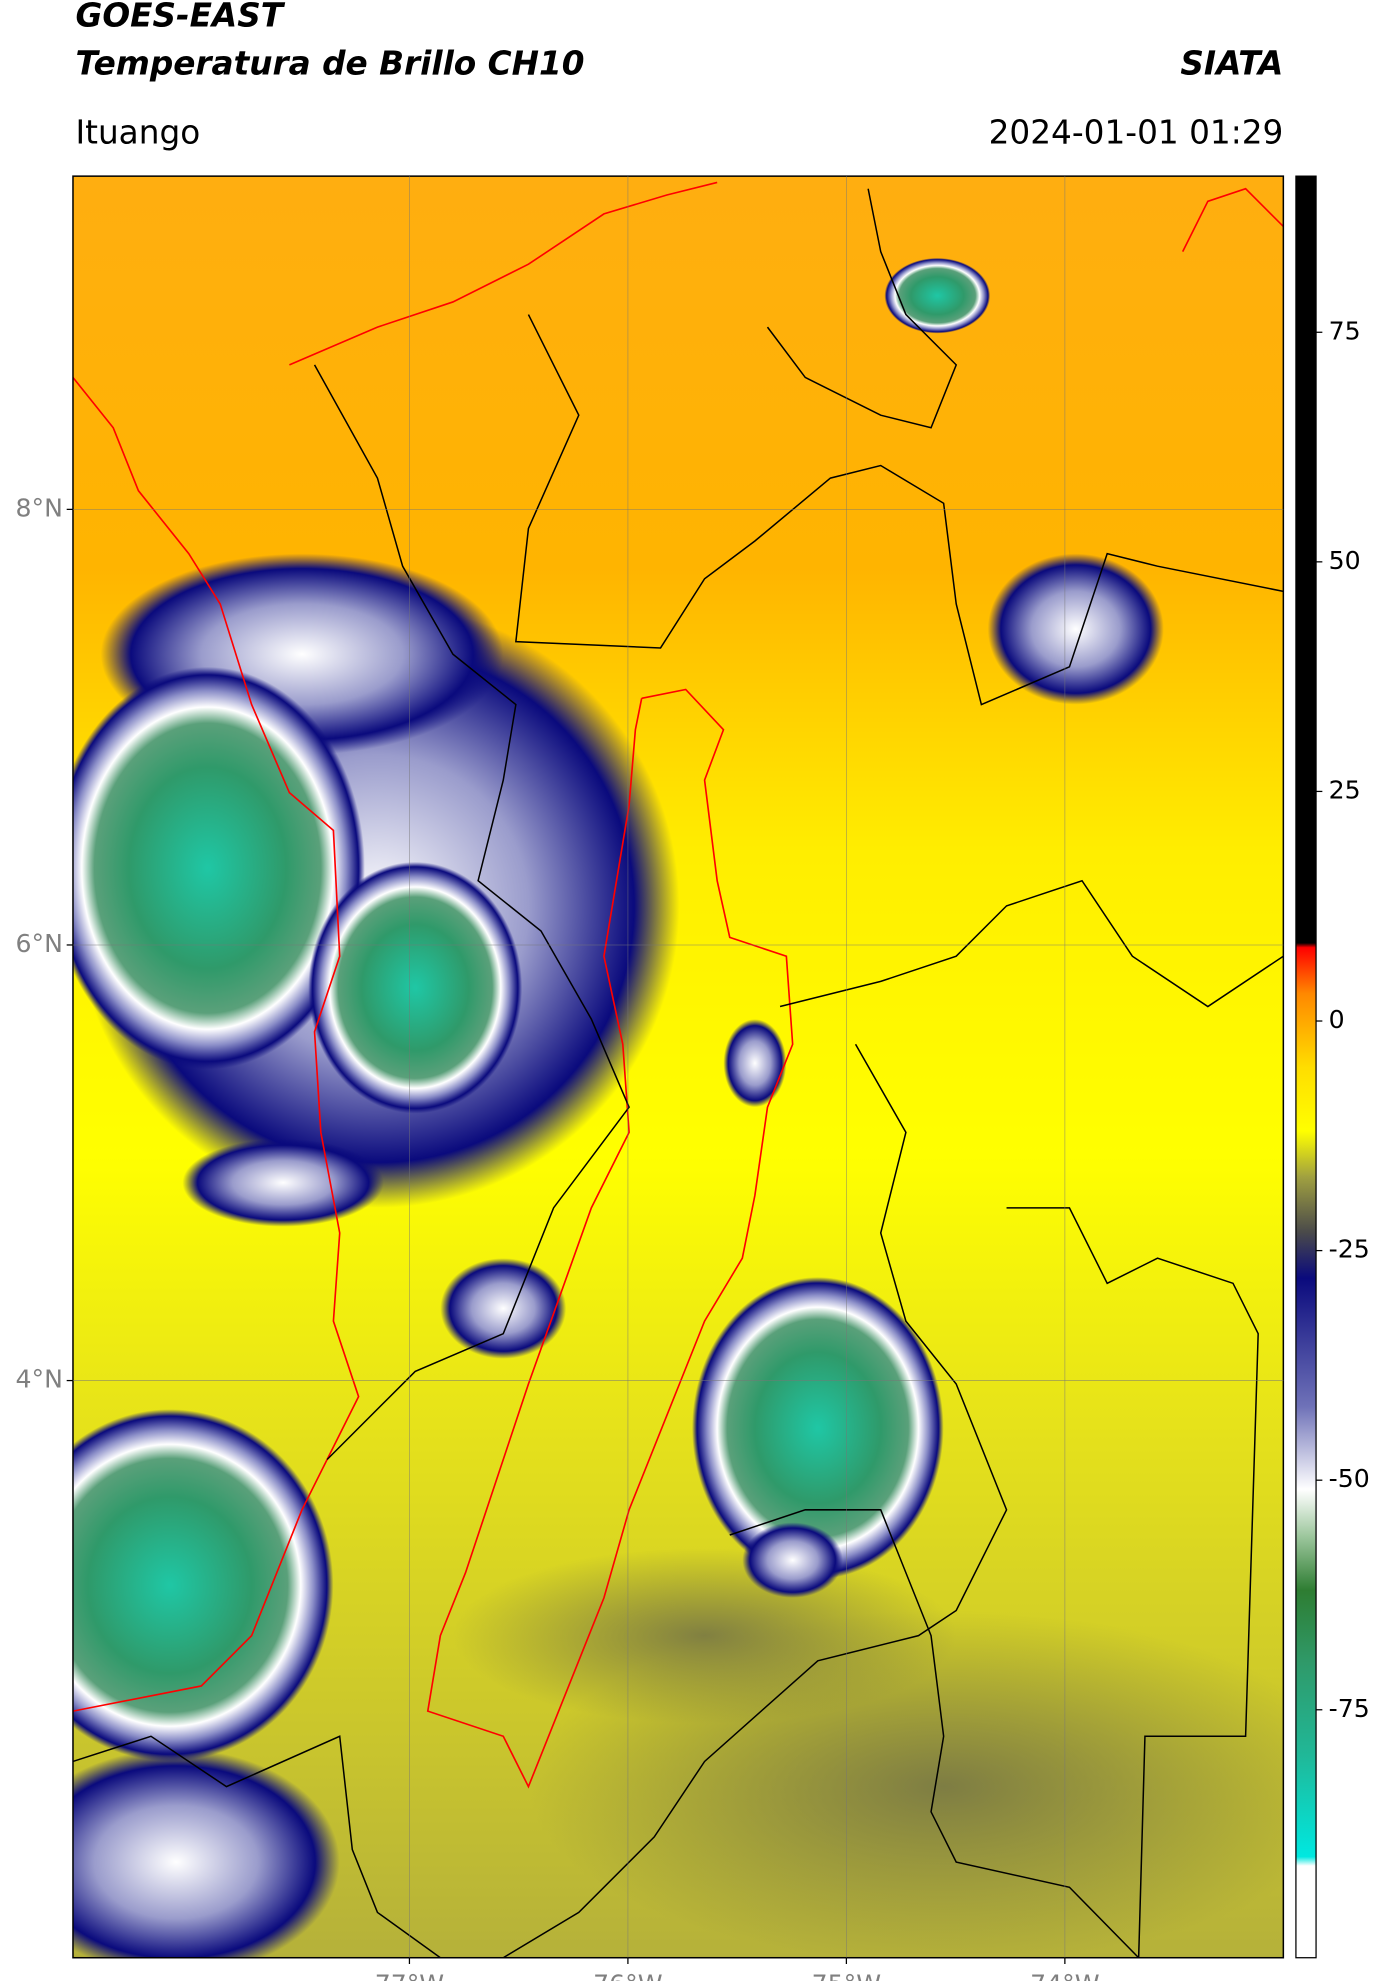 Image resolution: width=1384 pixels, height=1981 pixels. I want to click on colorbar-tick-label: 25, so click(1345, 789).